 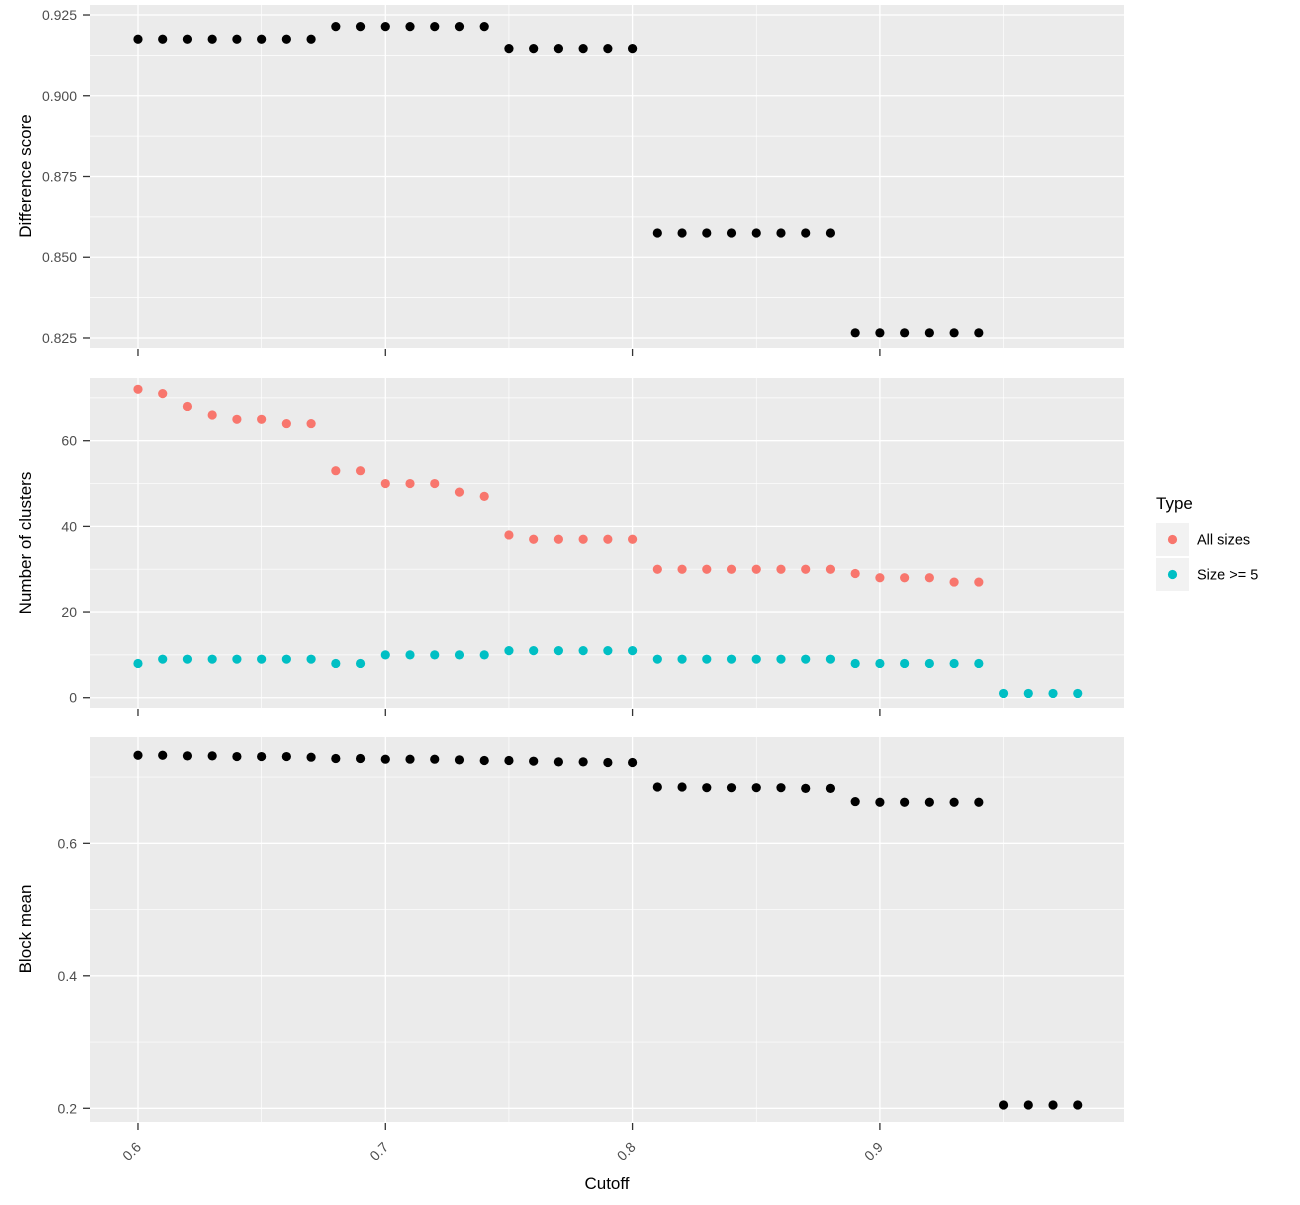 I want to click on x-tick-label: 0.9, so click(x=873, y=1151).